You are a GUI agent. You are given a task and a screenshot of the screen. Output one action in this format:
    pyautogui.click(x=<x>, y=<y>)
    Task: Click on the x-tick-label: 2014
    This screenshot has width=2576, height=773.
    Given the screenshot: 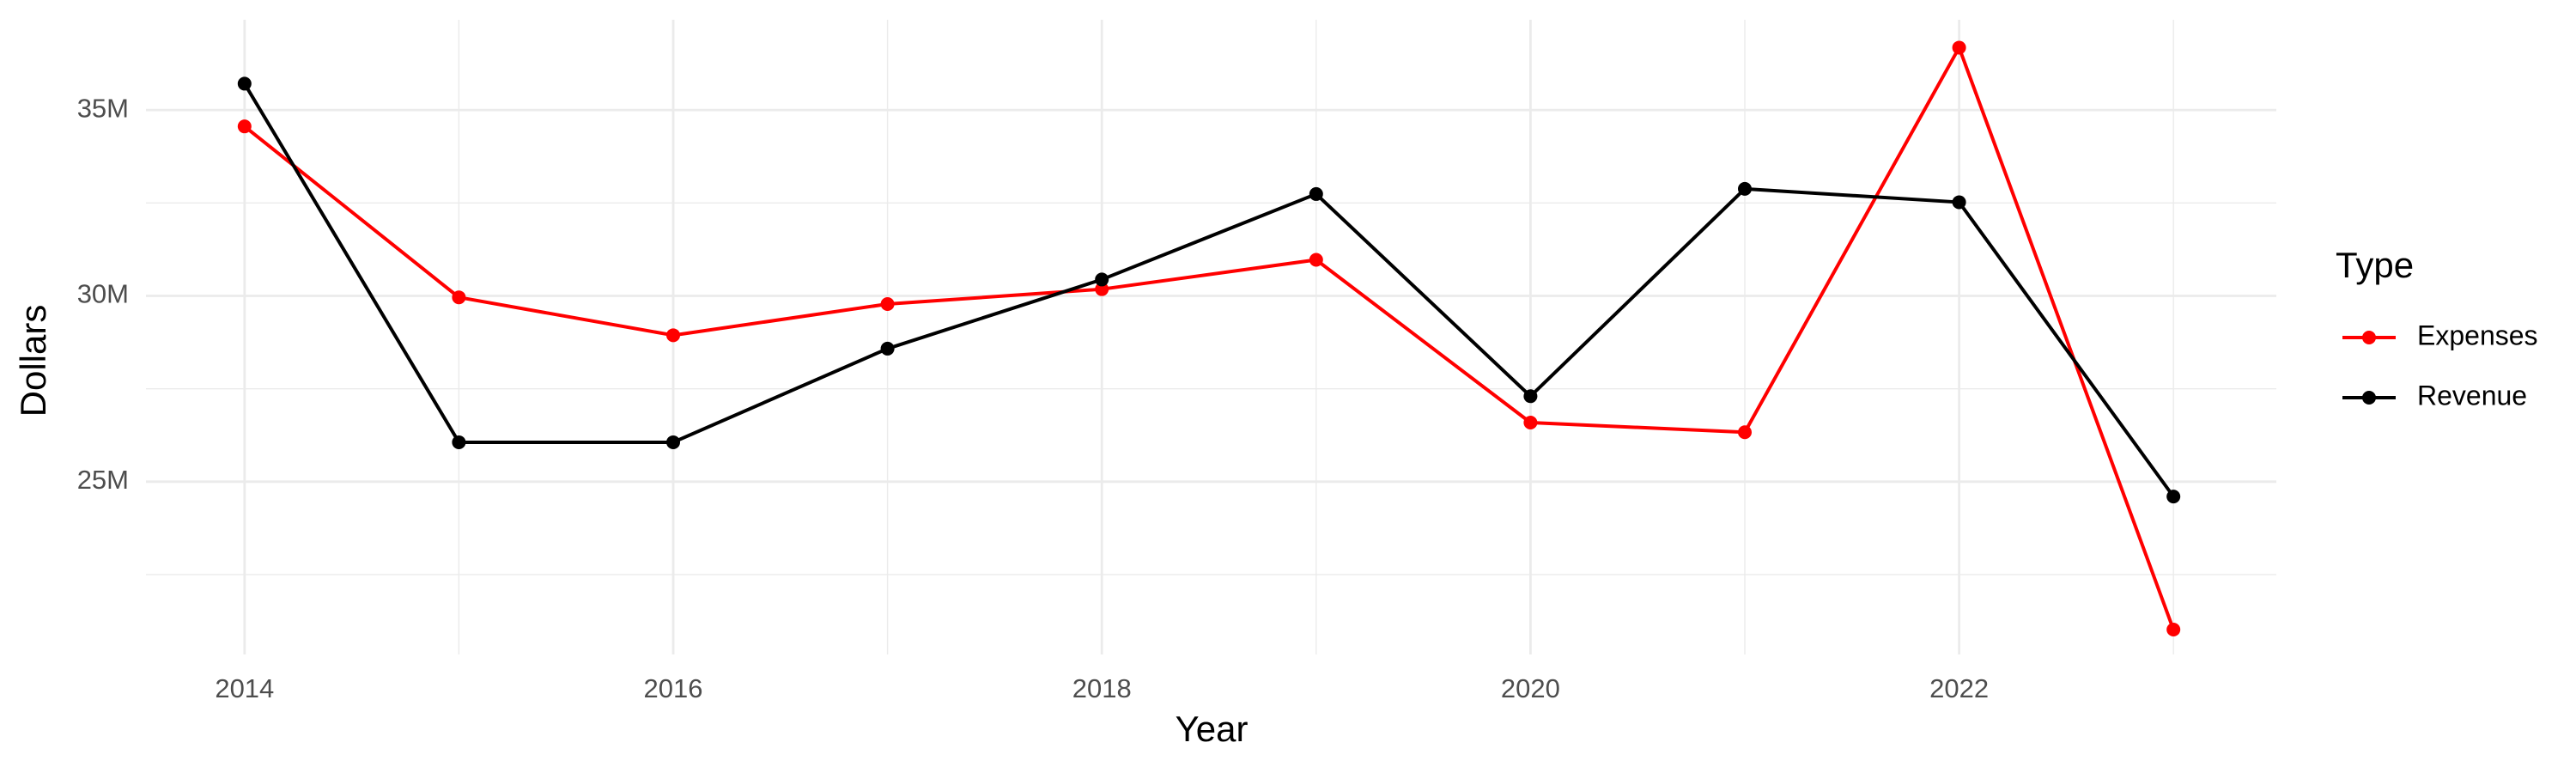 What is the action you would take?
    pyautogui.click(x=244, y=688)
    